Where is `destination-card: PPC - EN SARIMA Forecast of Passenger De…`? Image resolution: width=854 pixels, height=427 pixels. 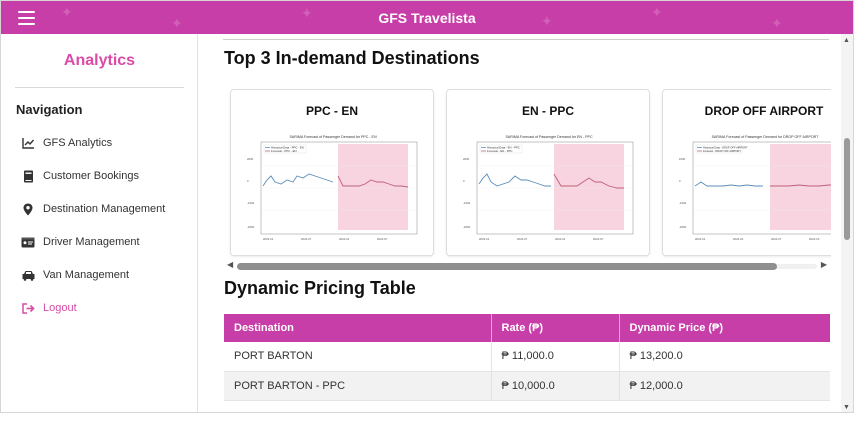 destination-card: PPC - EN SARIMA Forecast of Passenger De… is located at coordinates (332, 172).